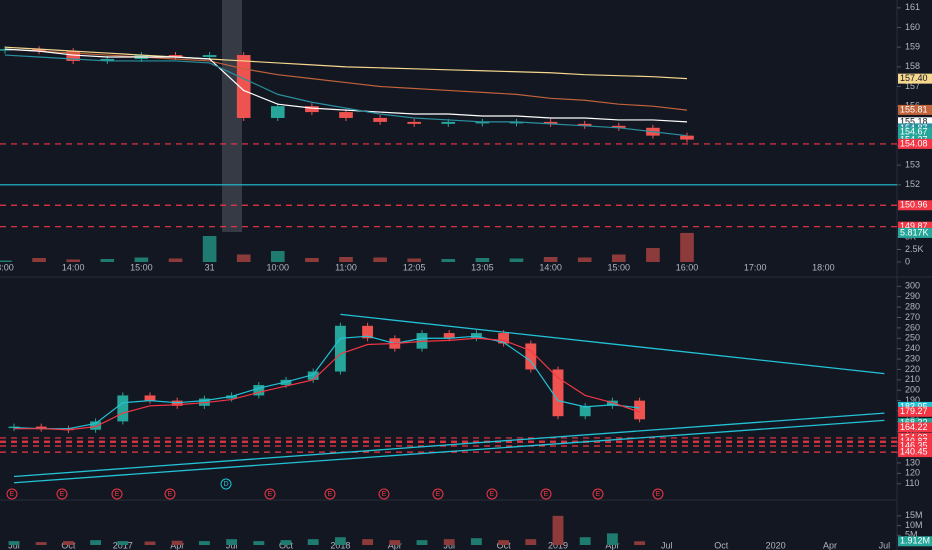 The height and width of the screenshot is (550, 932). I want to click on x-tick-label: 2018, so click(340, 545).